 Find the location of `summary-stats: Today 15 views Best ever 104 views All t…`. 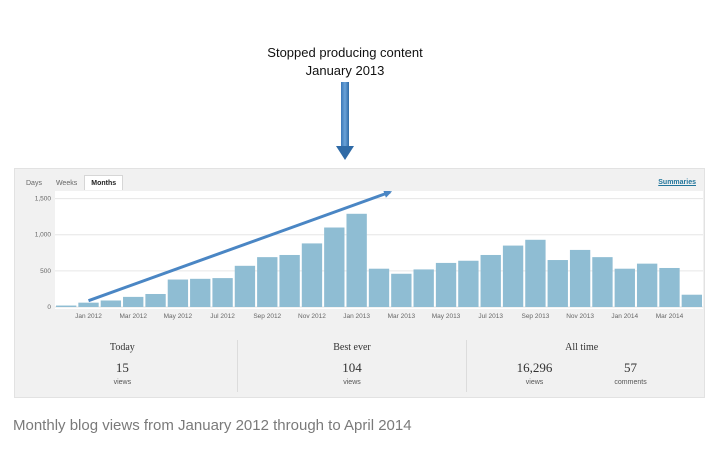

summary-stats: Today 15 views Best ever 104 views All t… is located at coordinates (352, 366).